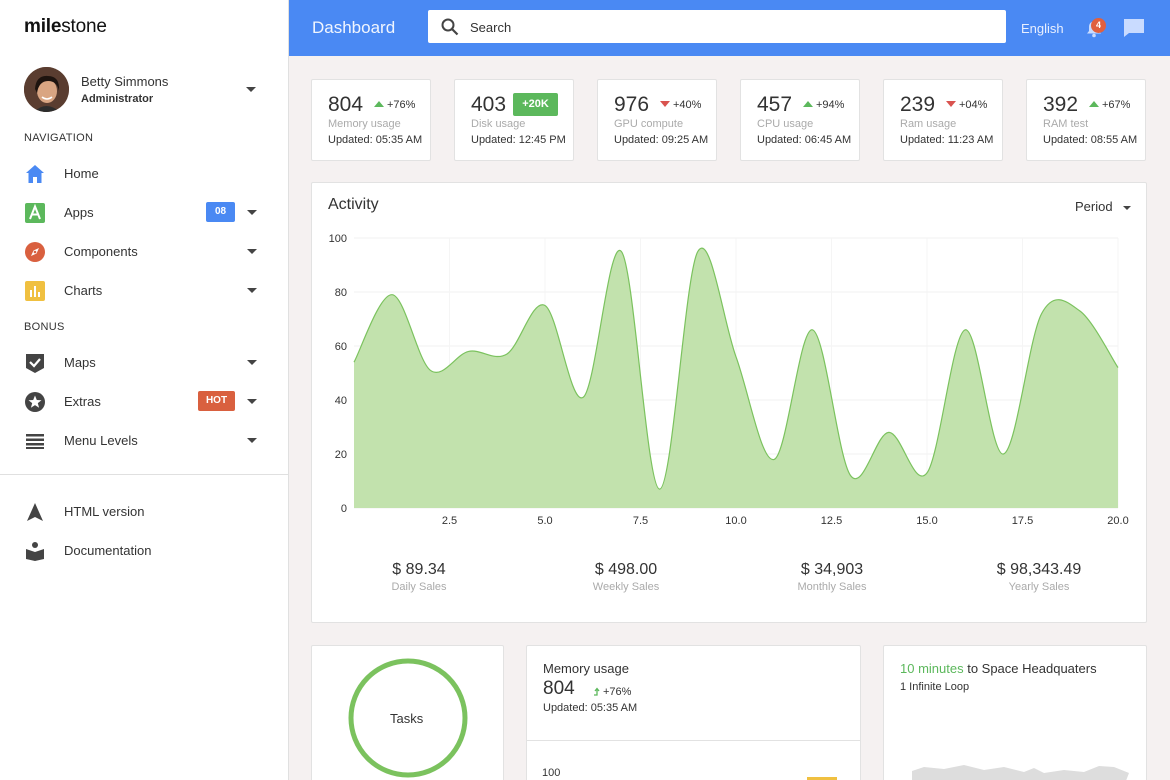  I want to click on sidebar-item-html-version: HTML version, so click(144, 511).